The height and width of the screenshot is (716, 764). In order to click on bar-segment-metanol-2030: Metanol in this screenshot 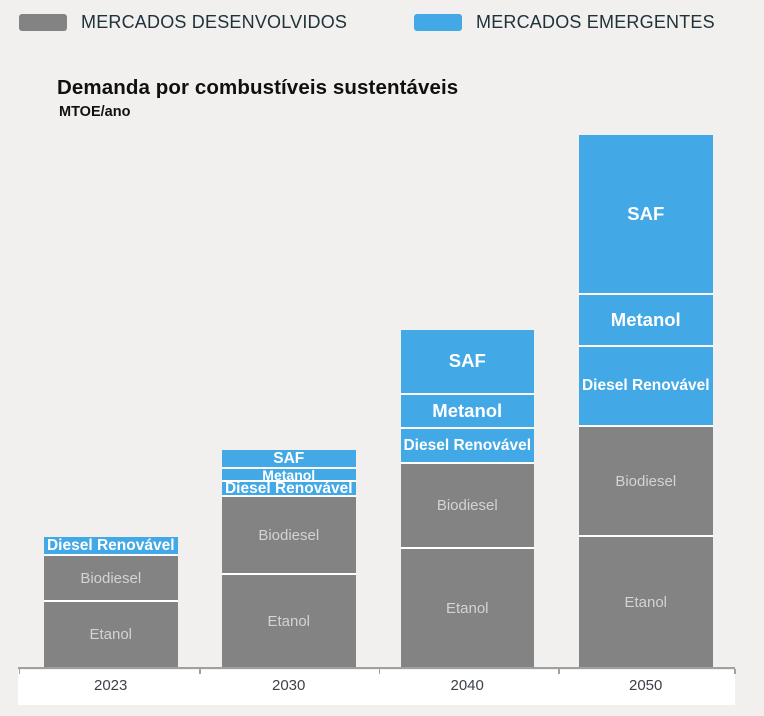, I will do `click(289, 474)`.